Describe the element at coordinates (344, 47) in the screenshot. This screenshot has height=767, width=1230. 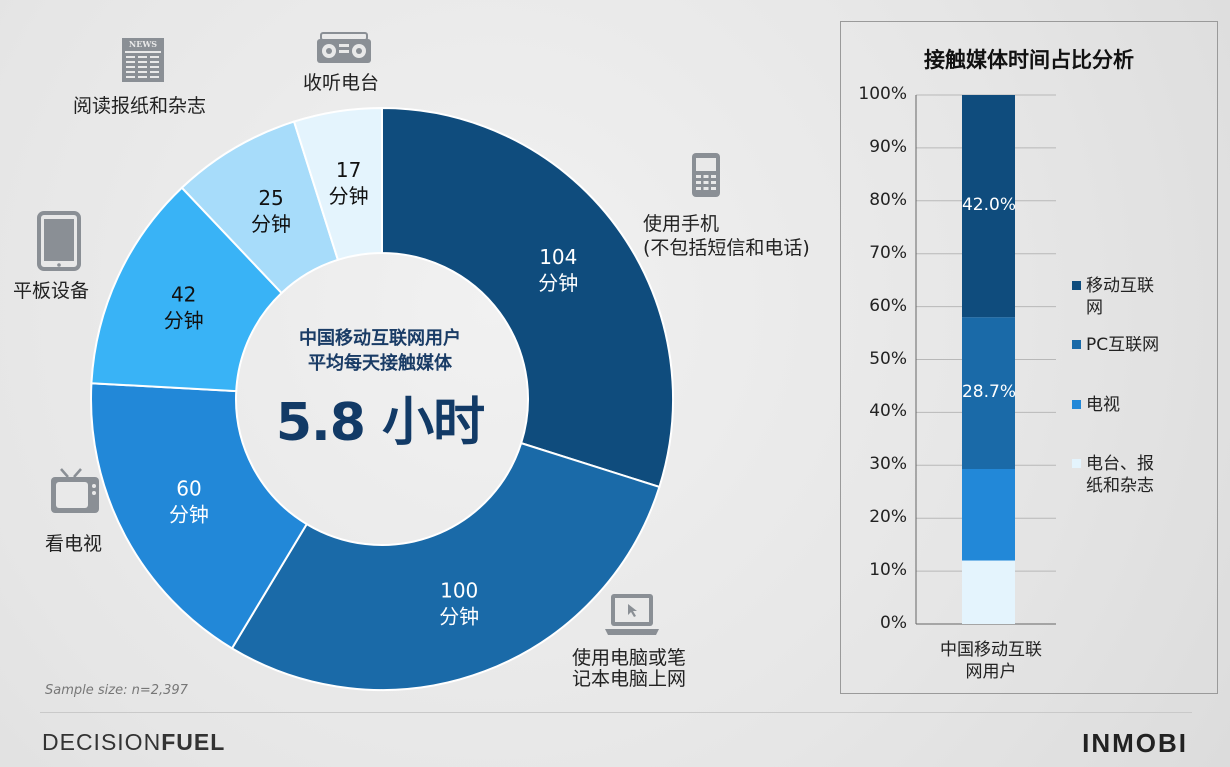
I see `radio-icon` at that location.